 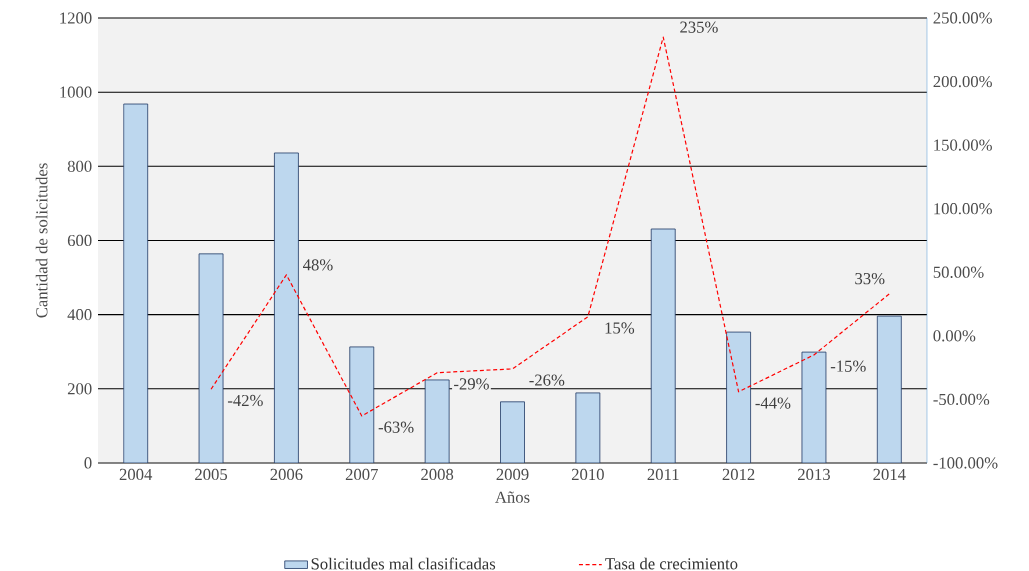 What do you see at coordinates (965, 463) in the screenshot?
I see `y2-tick-label: -100.00%` at bounding box center [965, 463].